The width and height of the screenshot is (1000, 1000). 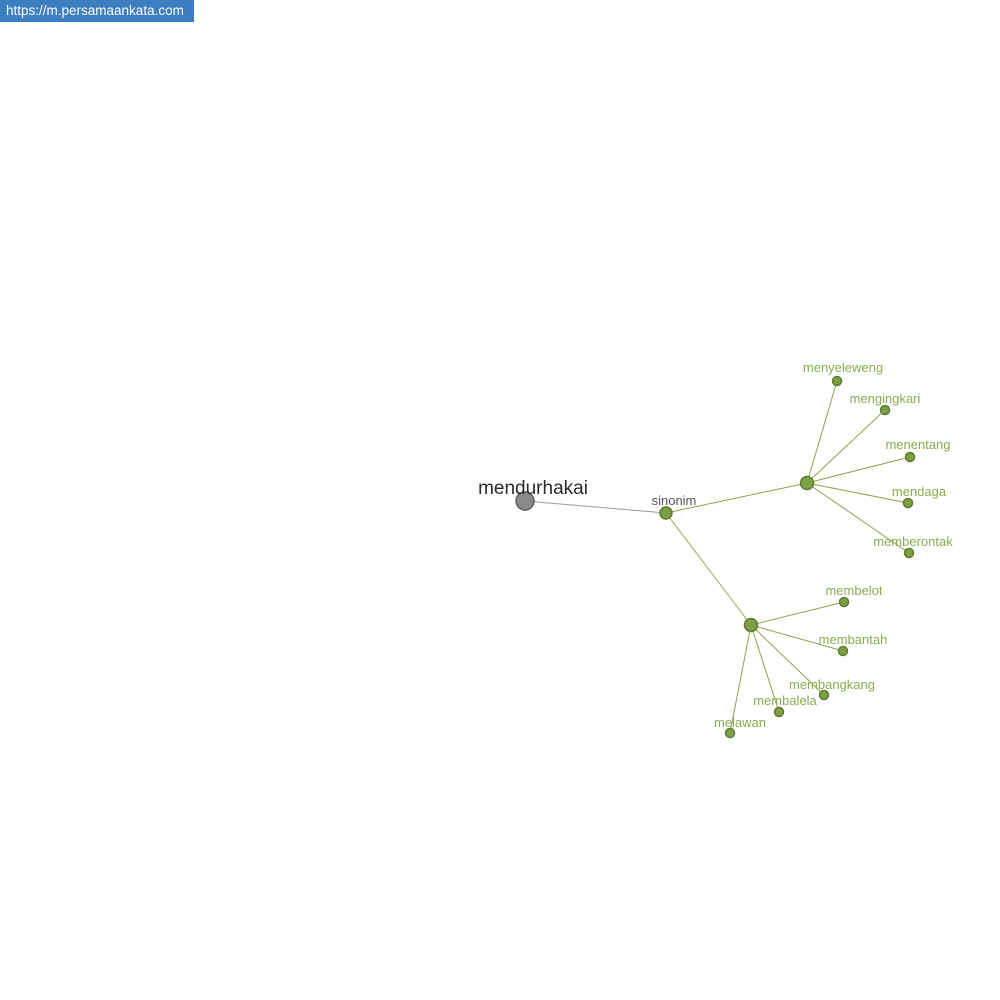 What do you see at coordinates (853, 639) in the screenshot?
I see `graph-label-membantah: membantah` at bounding box center [853, 639].